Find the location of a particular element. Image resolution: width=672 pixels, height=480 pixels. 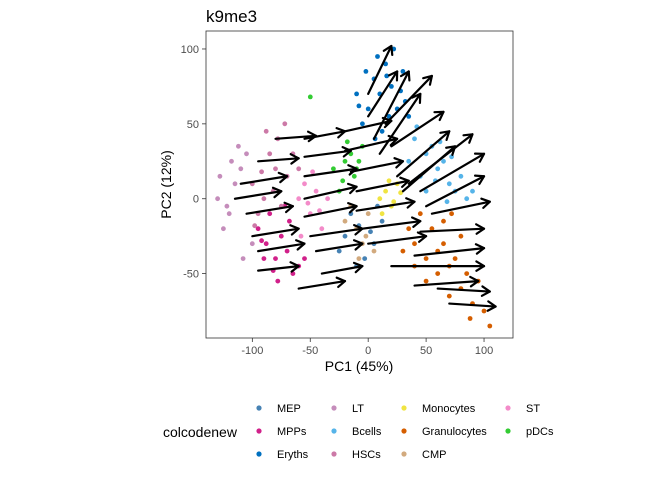

legend-item: CMP is located at coordinates (423, 455).